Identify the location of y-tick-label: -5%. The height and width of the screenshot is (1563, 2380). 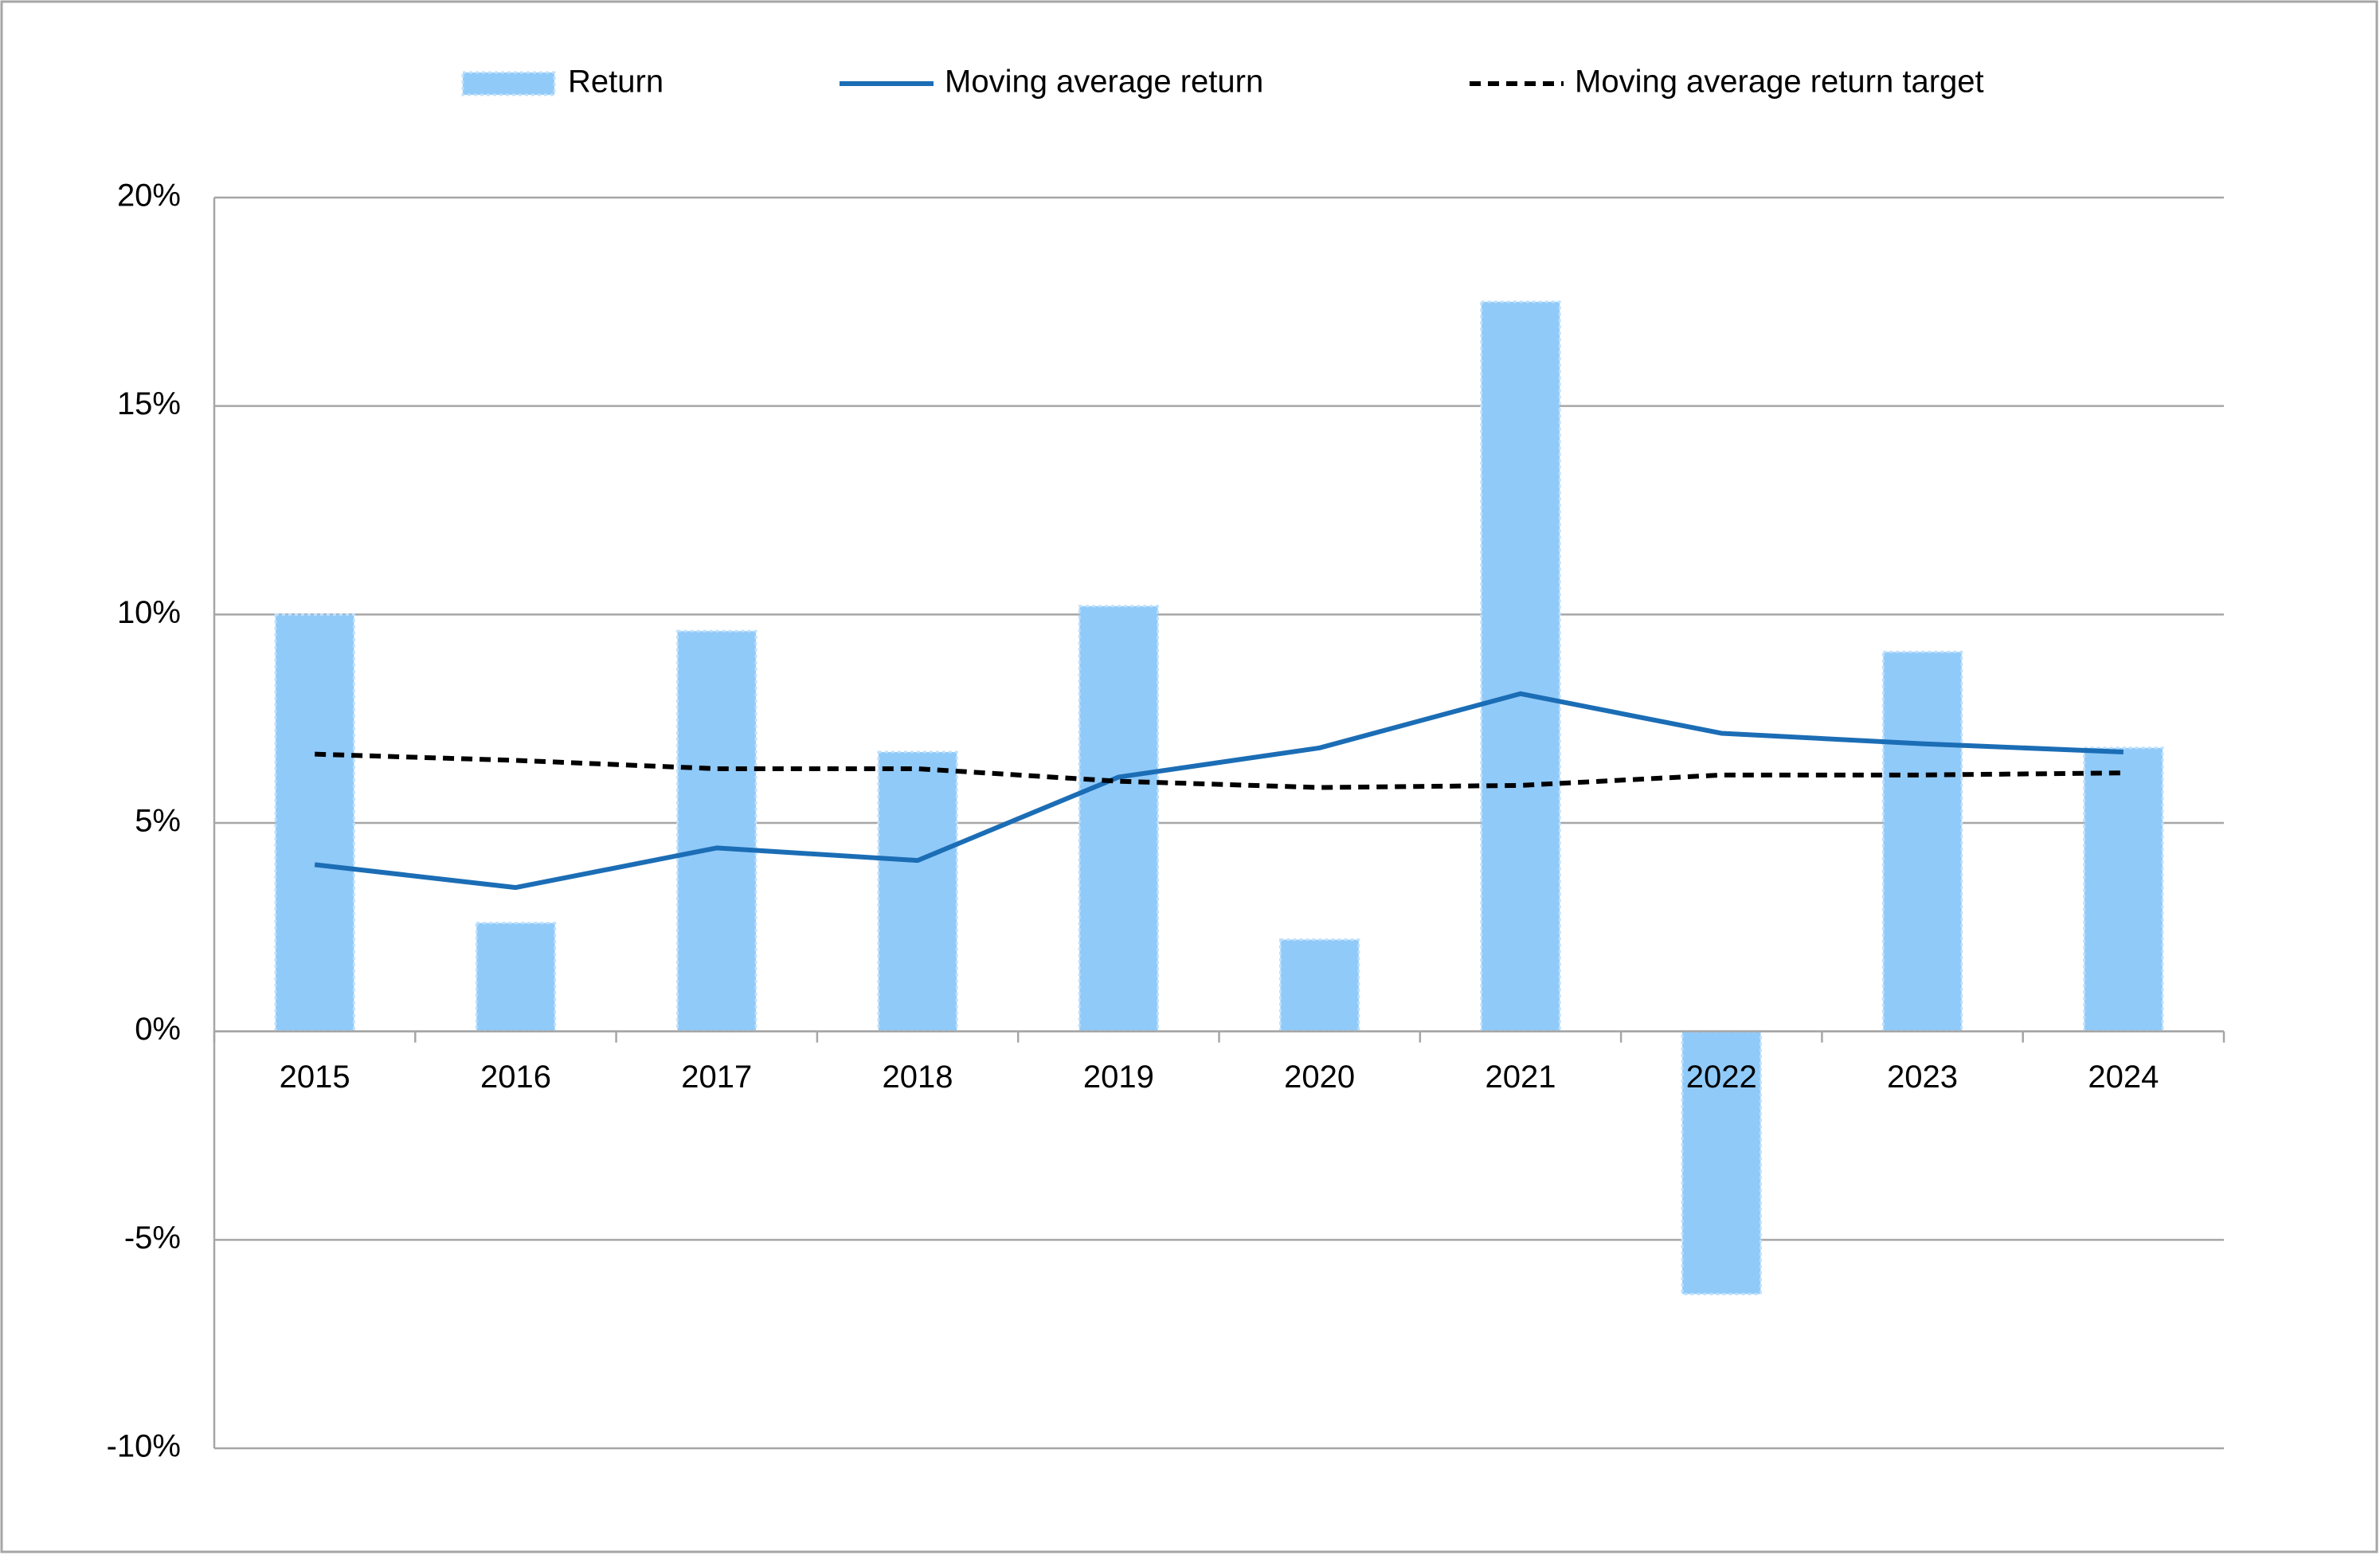
(152, 1237).